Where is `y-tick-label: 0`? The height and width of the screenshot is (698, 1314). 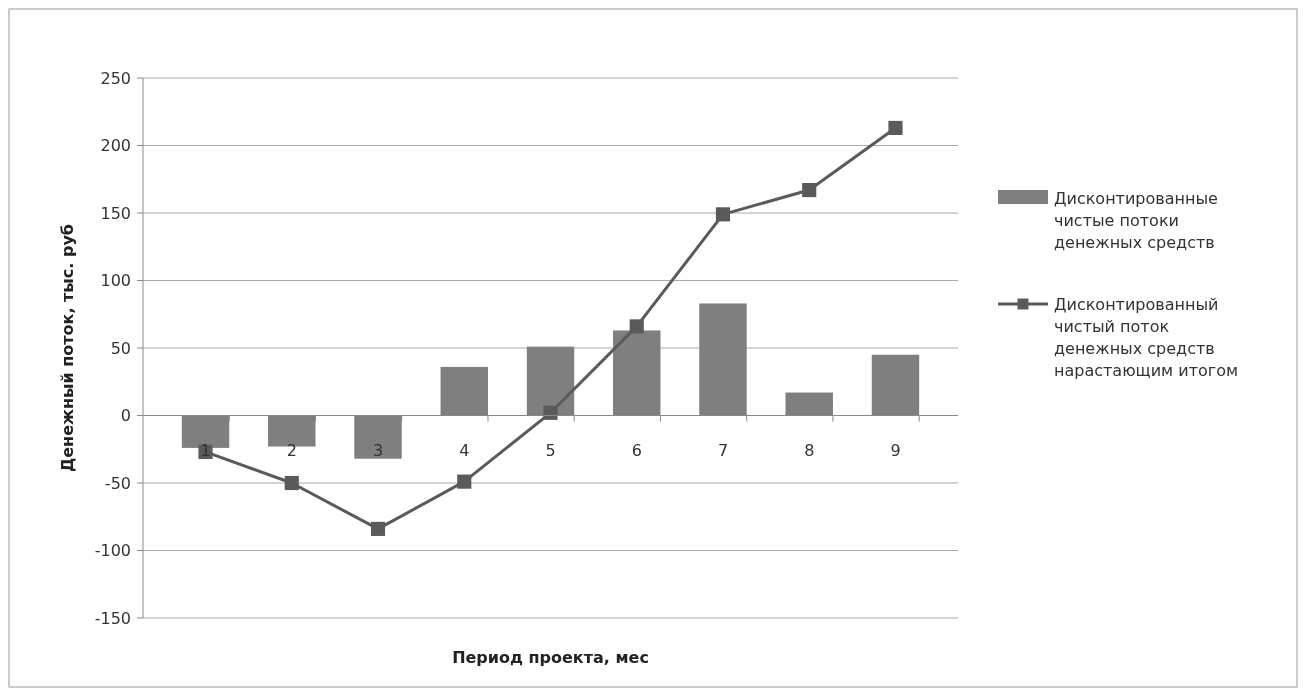
y-tick-label: 0 is located at coordinates (125, 416).